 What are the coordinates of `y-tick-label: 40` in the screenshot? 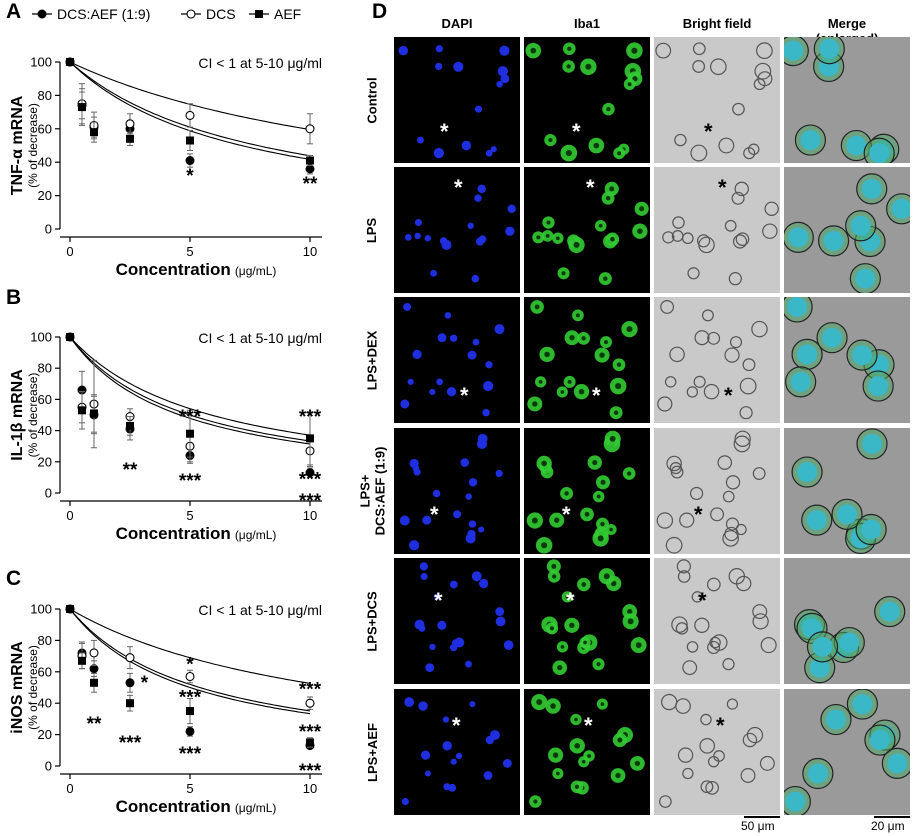 It's located at (45, 162).